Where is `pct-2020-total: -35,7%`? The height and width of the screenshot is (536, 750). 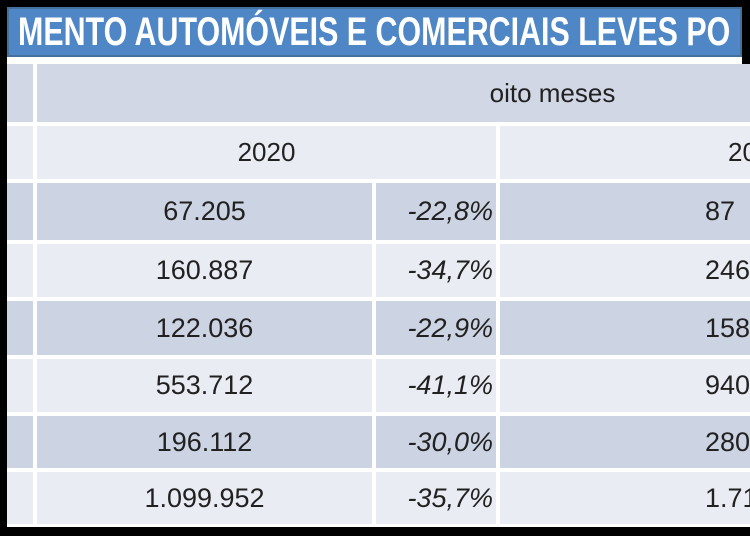 pct-2020-total: -35,7% is located at coordinates (436, 498).